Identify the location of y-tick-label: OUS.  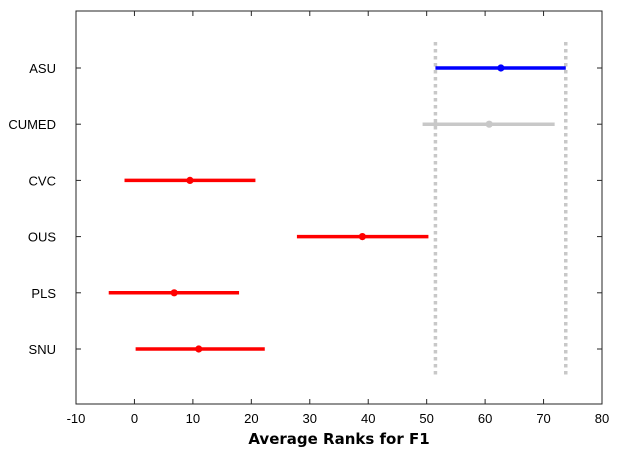
(42, 237).